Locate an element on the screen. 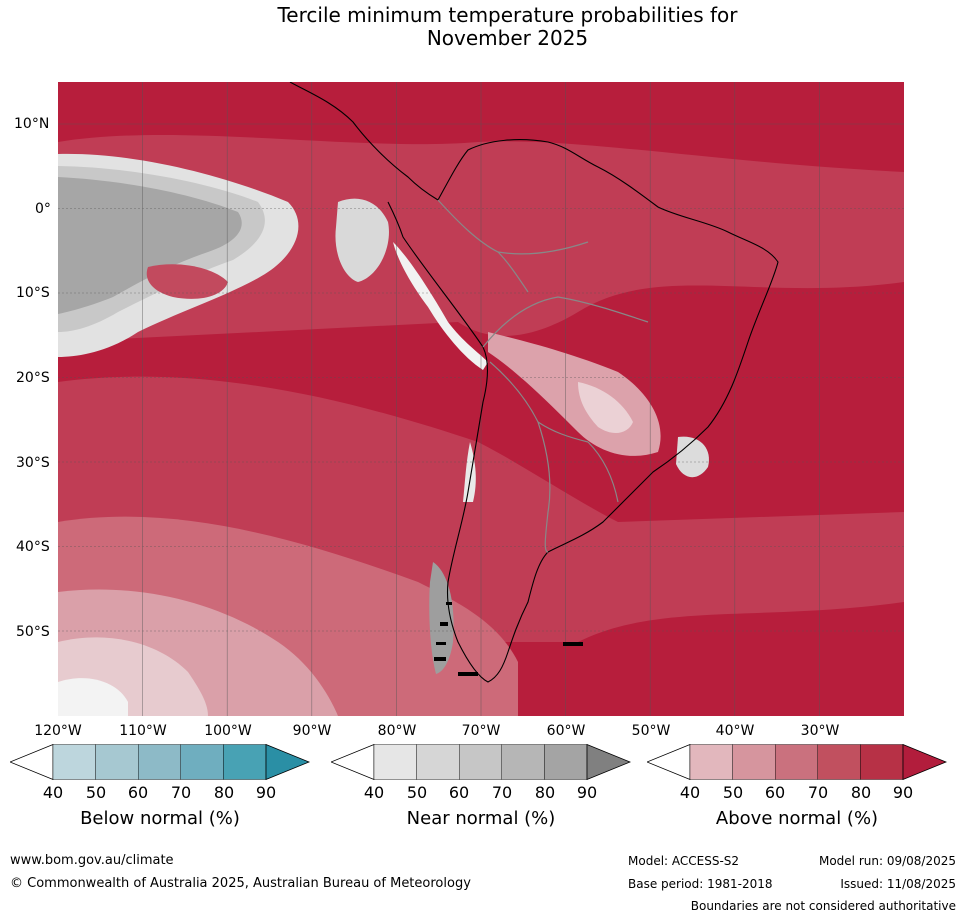 This screenshot has height=919, width=965. cb-near-tick-80: 80 is located at coordinates (545, 792).